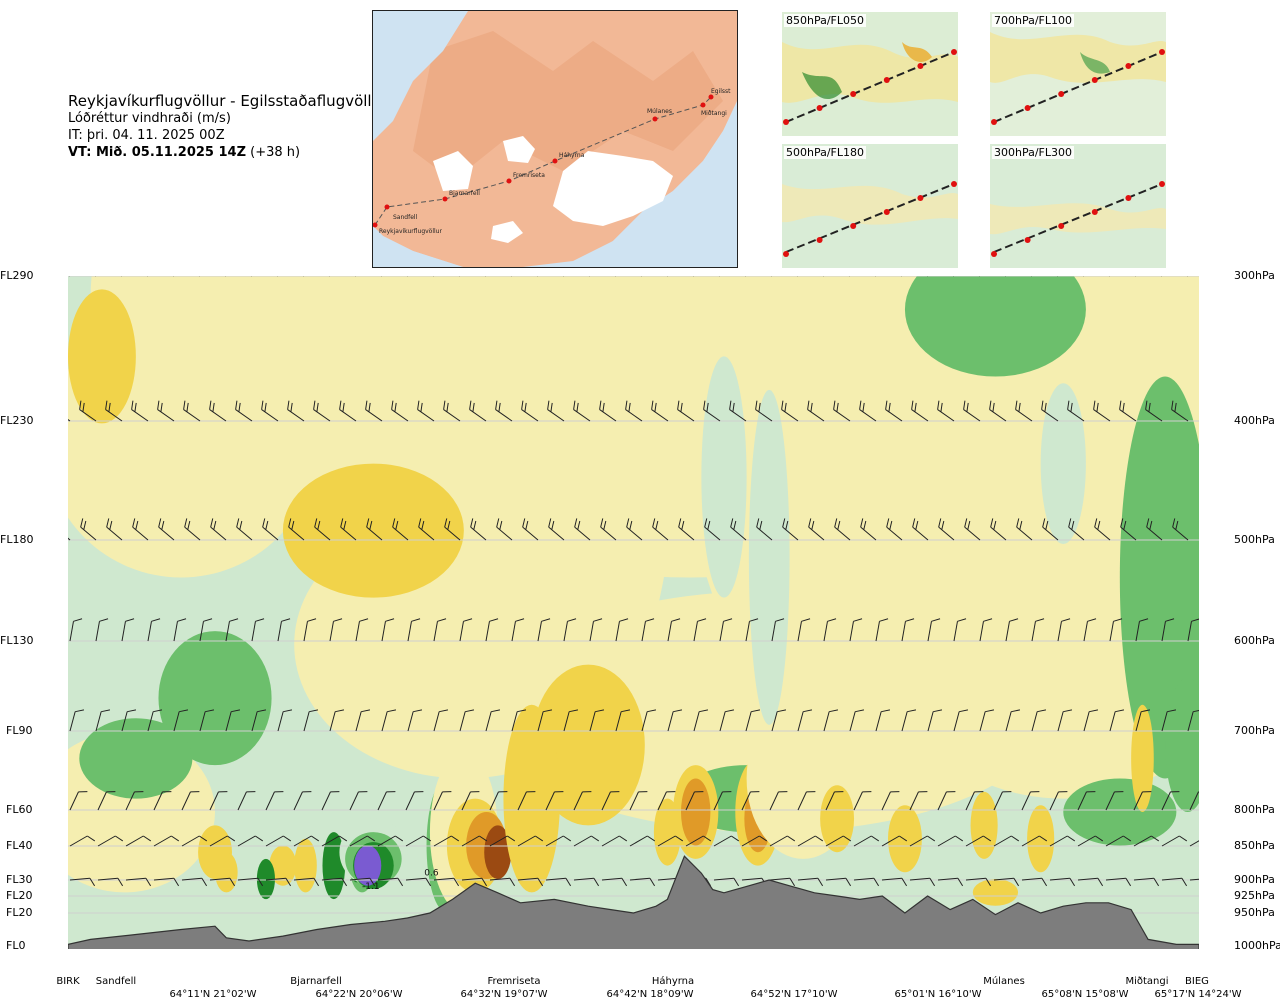 Image resolution: width=1280 pixels, height=1005 pixels. Describe the element at coordinates (568, 106) in the screenshot. I see `iceland-land-shade` at that location.